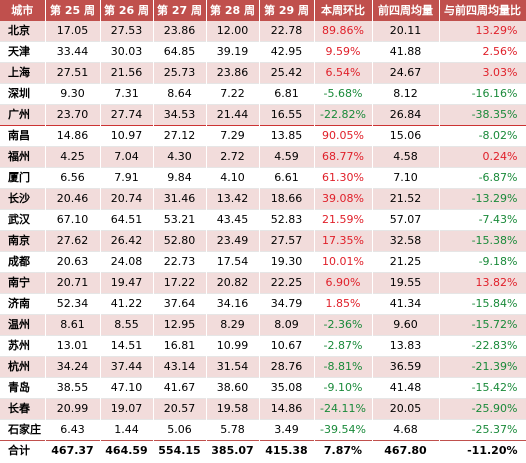 Image resolution: width=526 pixels, height=463 pixels. What do you see at coordinates (482, 450) in the screenshot?
I see `total-vs-four-week-avg: -11.20%` at bounding box center [482, 450].